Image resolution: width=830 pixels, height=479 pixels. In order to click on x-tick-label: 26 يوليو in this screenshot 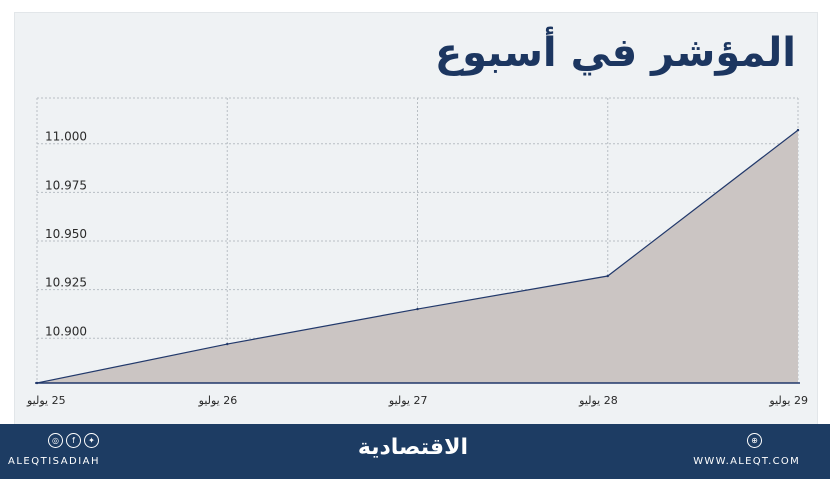, I will do `click(218, 400)`.